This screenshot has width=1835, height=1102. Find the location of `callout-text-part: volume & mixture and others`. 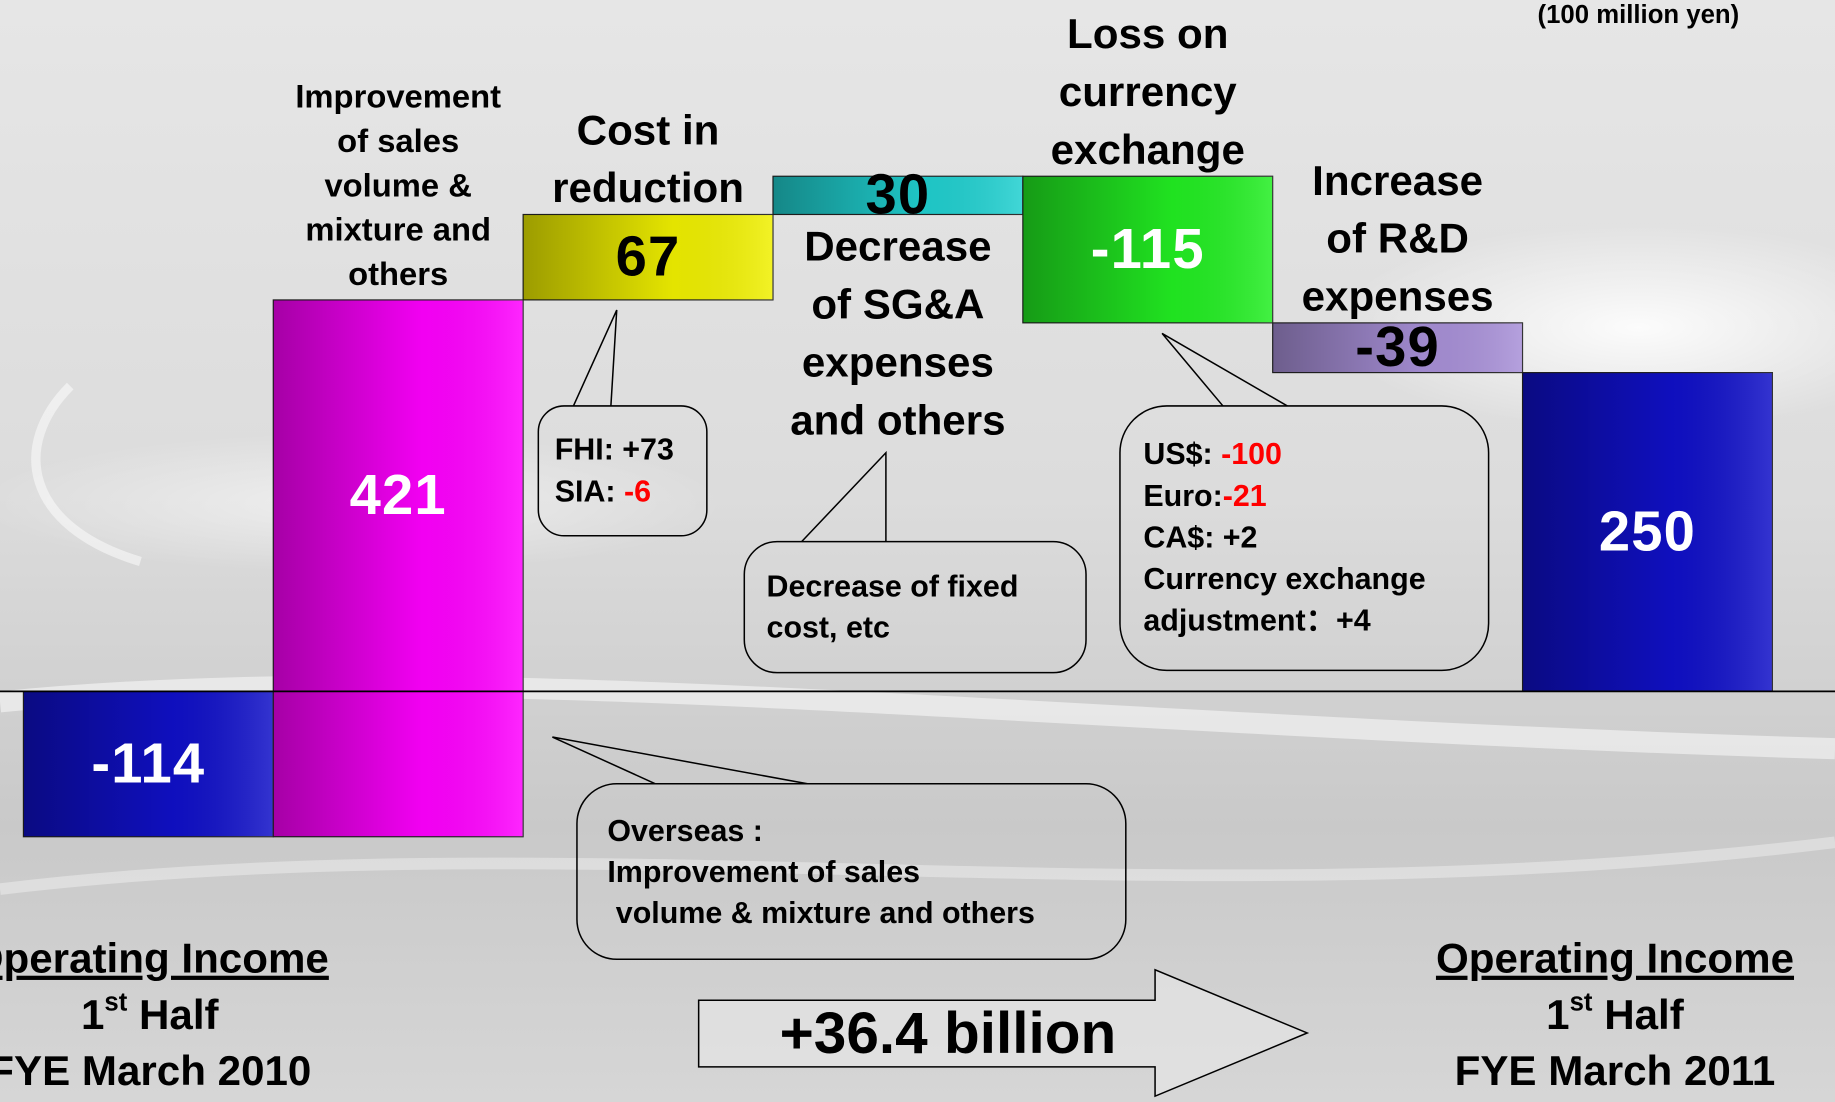

callout-text-part: volume & mixture and others is located at coordinates (821, 913).